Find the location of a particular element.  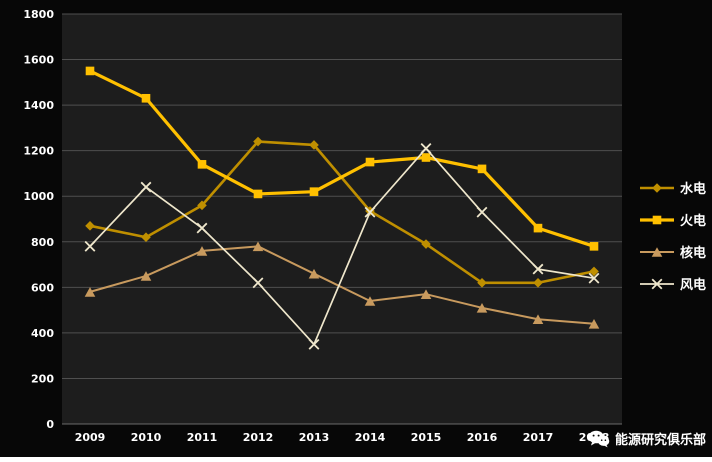

x-tick-label: 2017 is located at coordinates (538, 437).